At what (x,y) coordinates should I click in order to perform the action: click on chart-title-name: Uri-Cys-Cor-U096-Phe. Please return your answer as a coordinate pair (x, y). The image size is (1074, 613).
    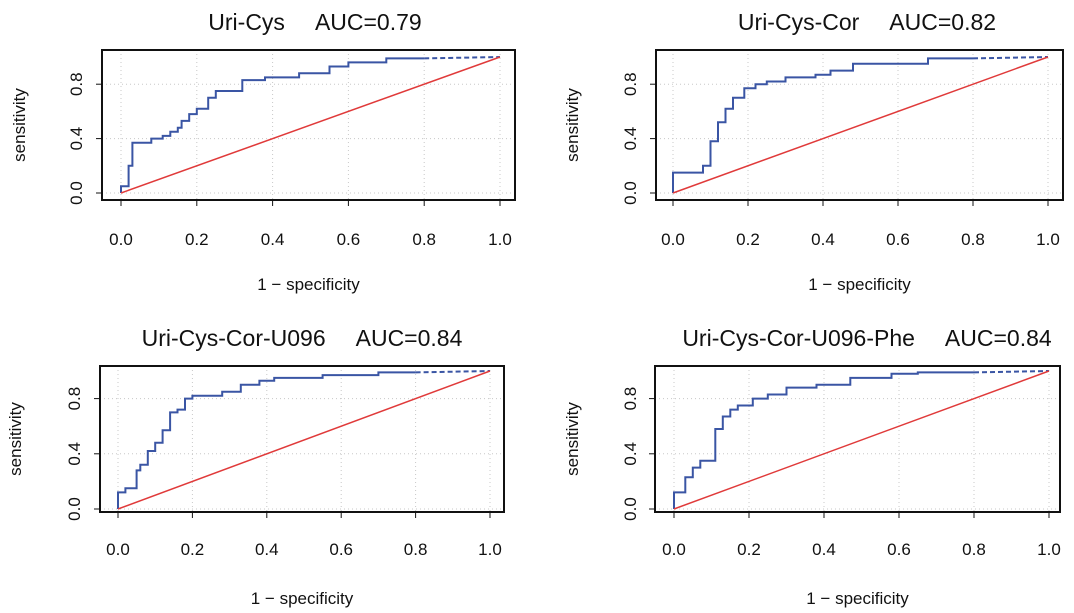
    Looking at the image, I should click on (798, 338).